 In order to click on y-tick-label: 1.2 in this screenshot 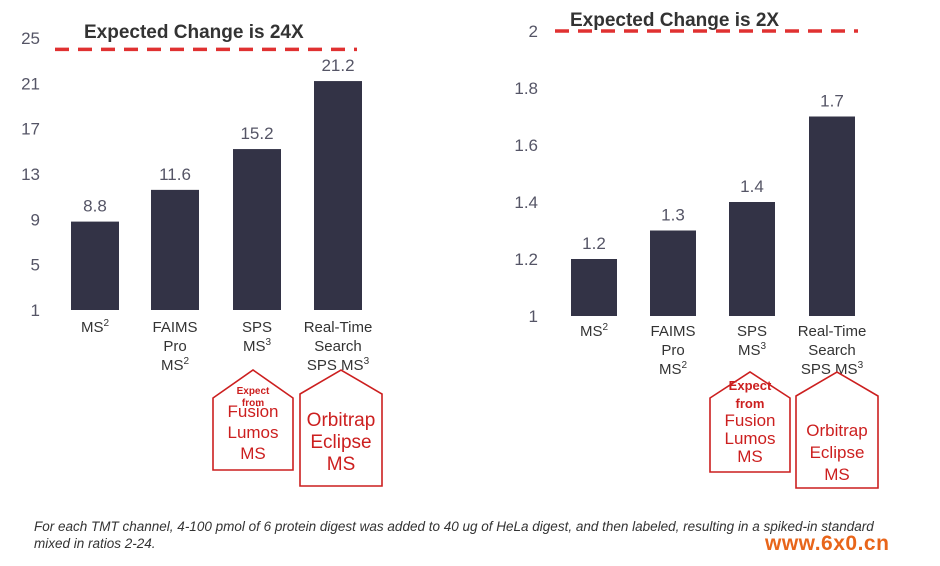, I will do `click(526, 259)`.